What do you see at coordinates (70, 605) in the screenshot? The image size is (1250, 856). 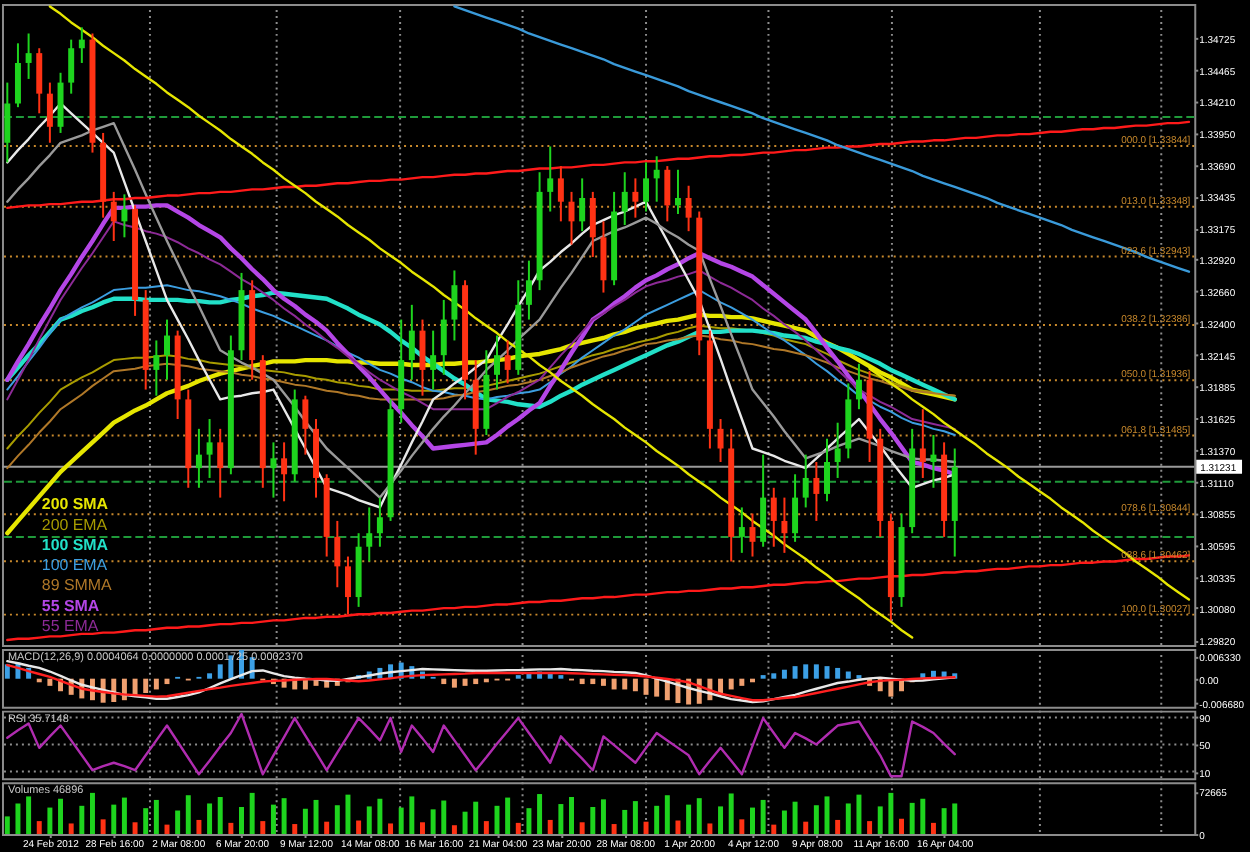 I see `text: 55 SMA` at bounding box center [70, 605].